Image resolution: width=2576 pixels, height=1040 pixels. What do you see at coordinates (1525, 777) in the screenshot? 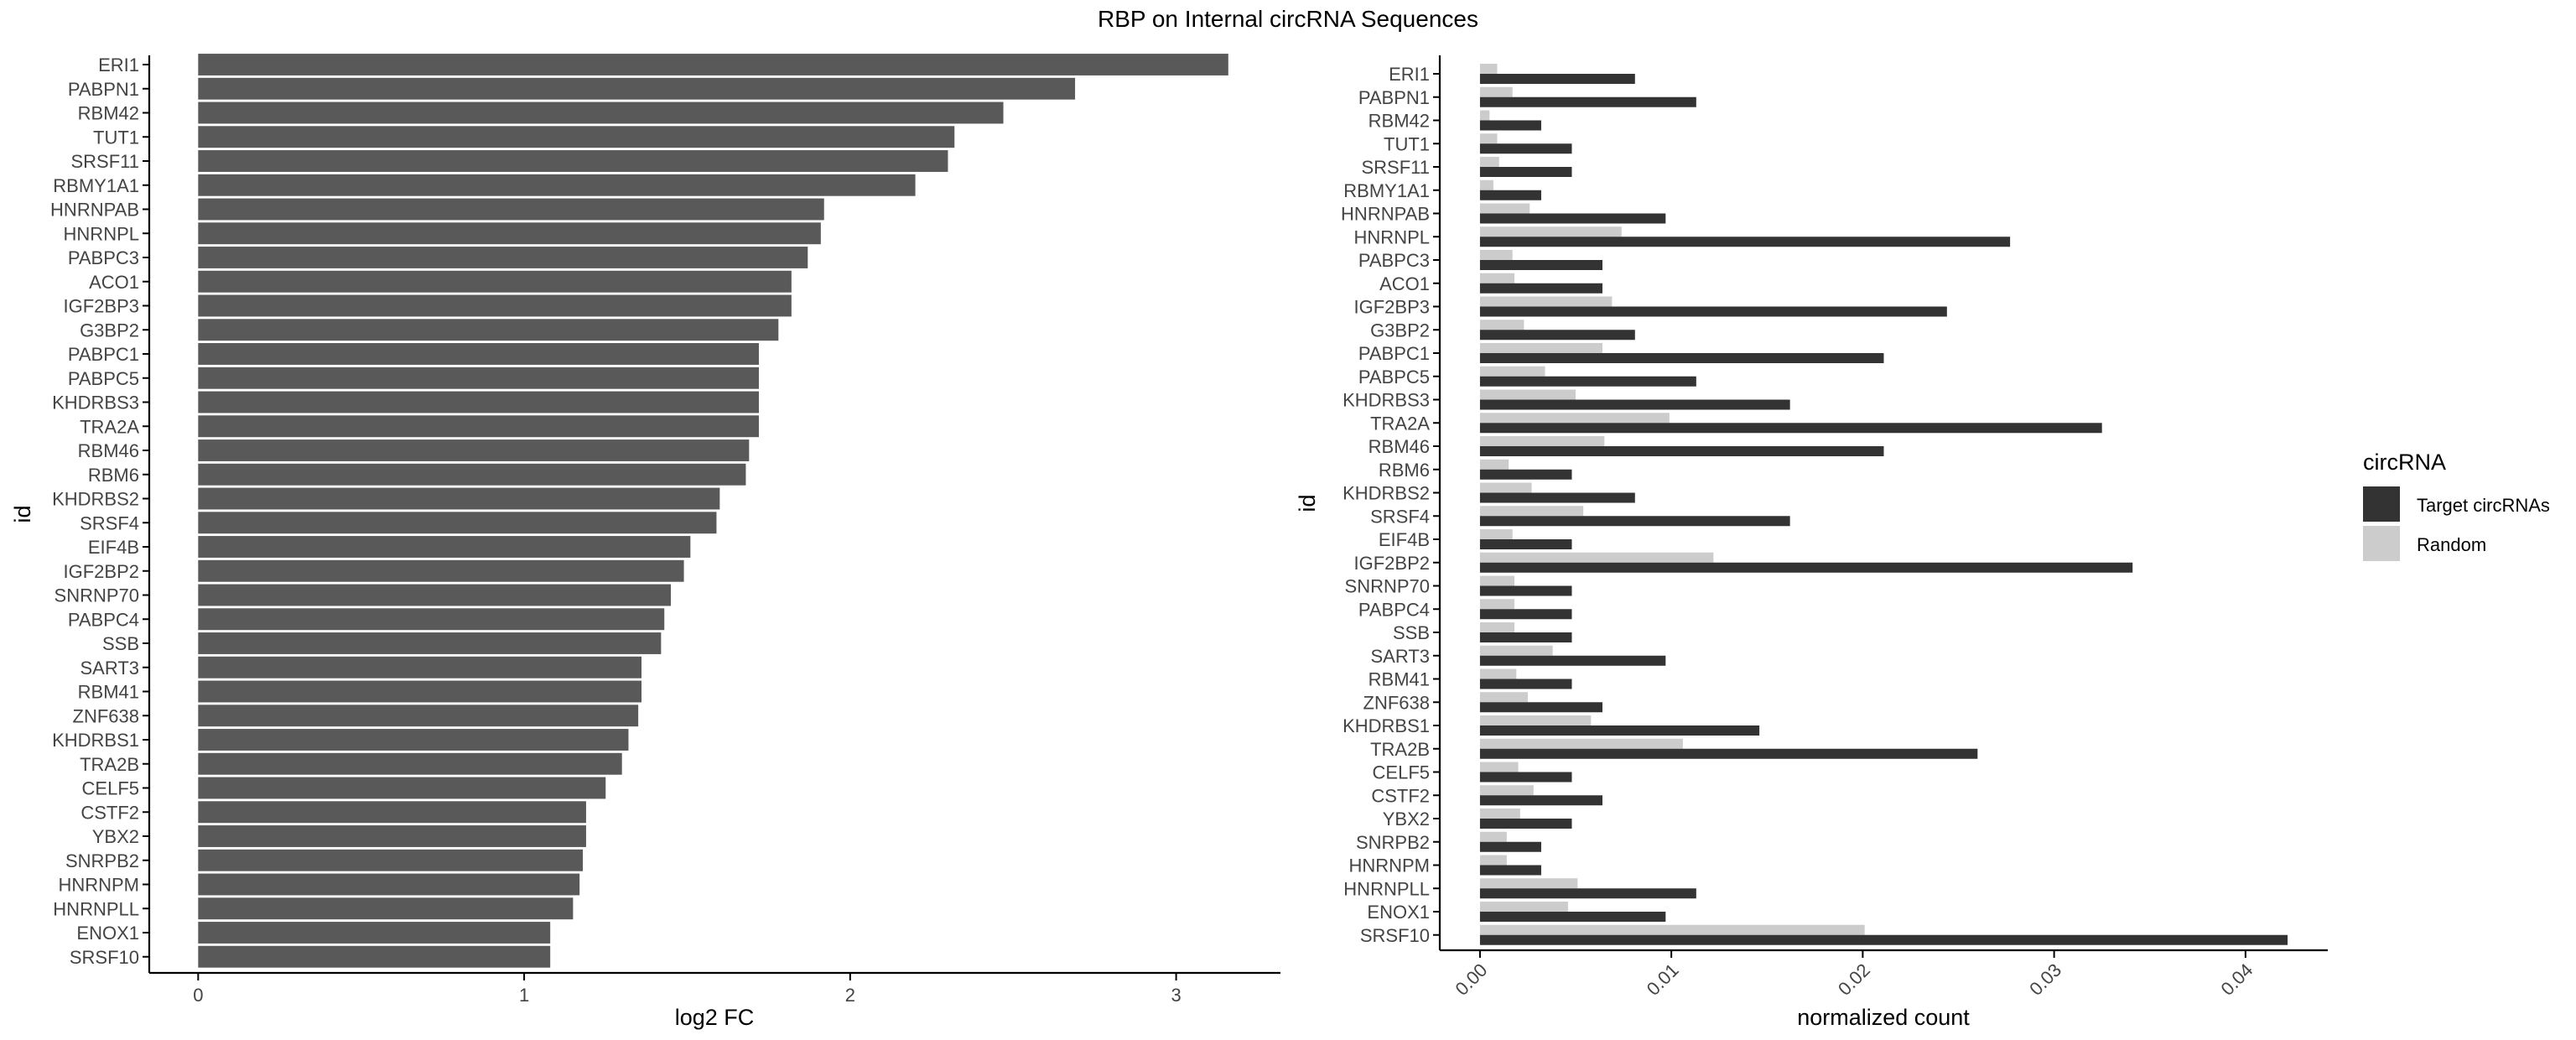
I see `bar-target-celf5` at bounding box center [1525, 777].